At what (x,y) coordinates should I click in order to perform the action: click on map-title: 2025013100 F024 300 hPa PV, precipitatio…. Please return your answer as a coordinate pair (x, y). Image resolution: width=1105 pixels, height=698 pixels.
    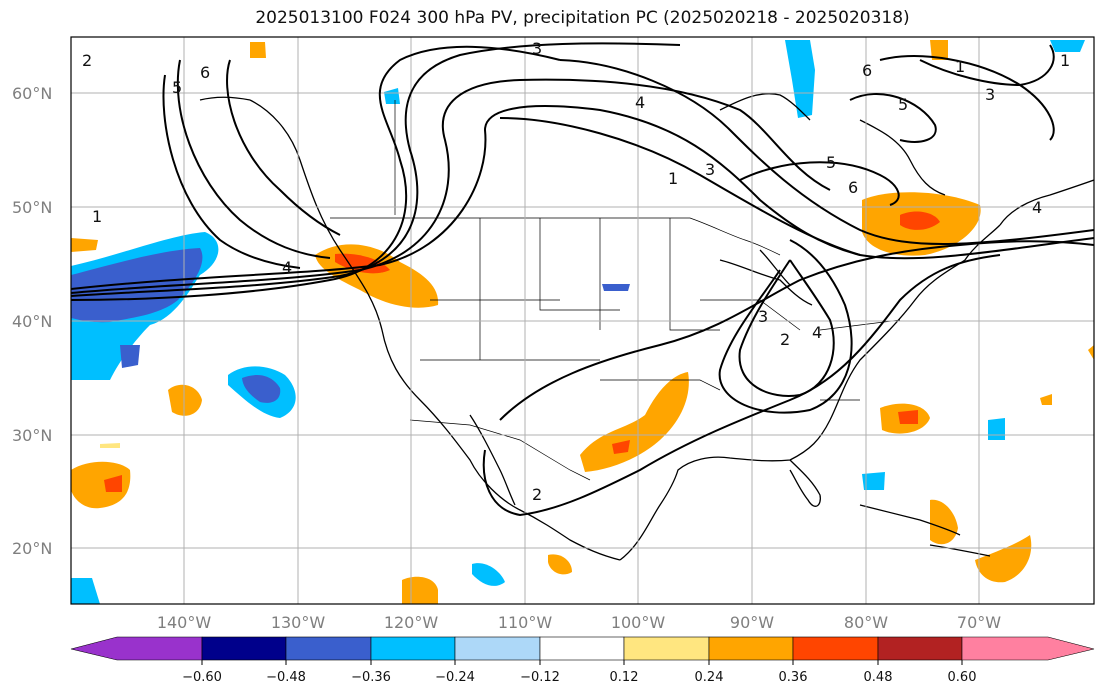
    Looking at the image, I should click on (582, 18).